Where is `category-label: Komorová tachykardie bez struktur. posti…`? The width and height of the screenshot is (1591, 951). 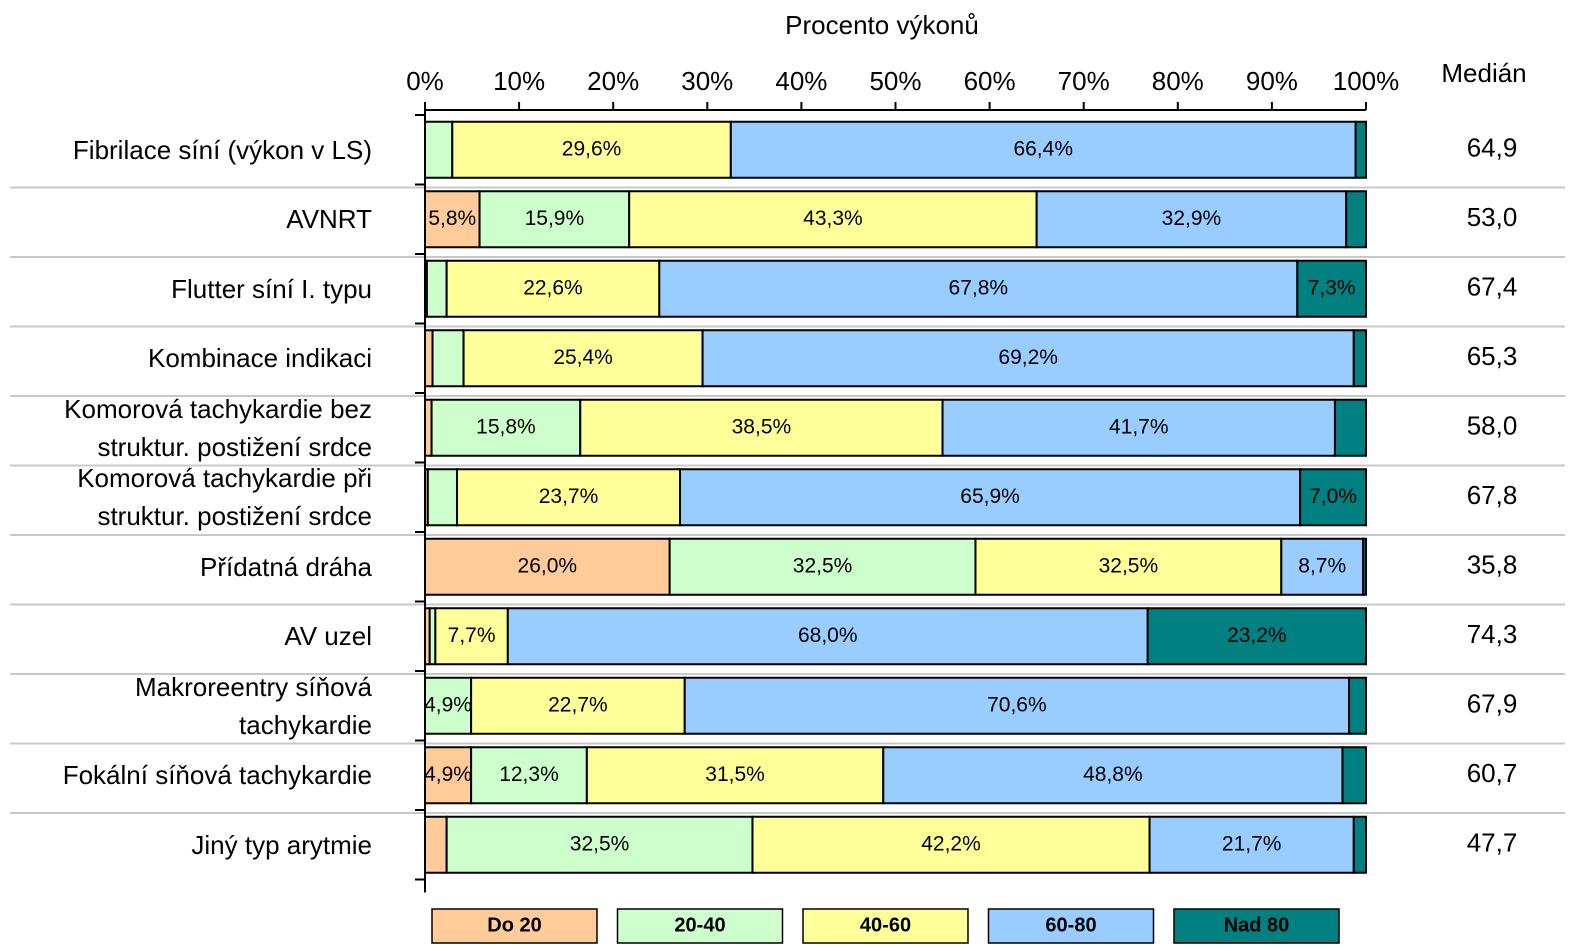 category-label: Komorová tachykardie bez struktur. posti… is located at coordinates (218, 427).